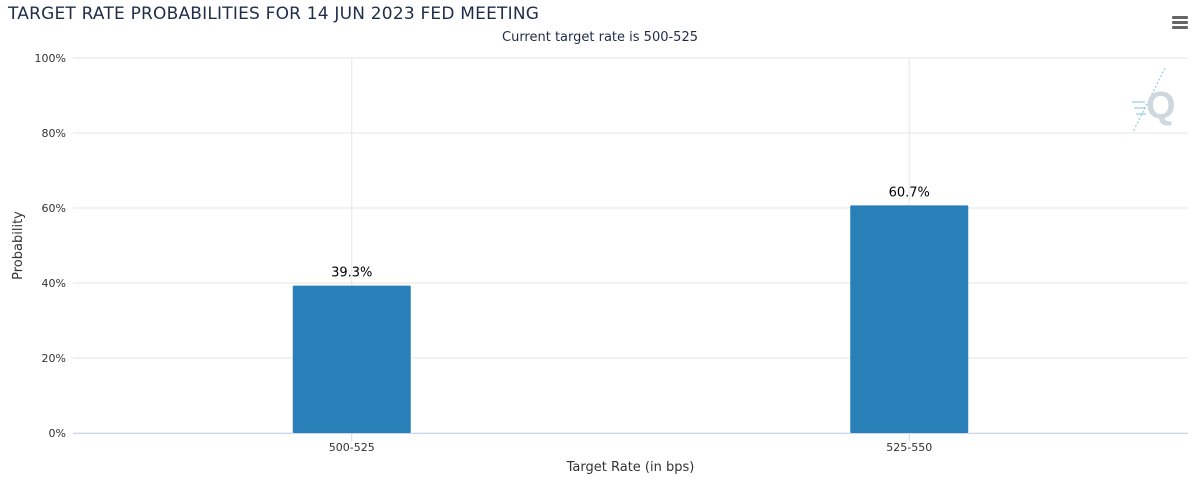 This screenshot has height=487, width=1200. I want to click on y-tick-label: 100%, so click(50, 58).